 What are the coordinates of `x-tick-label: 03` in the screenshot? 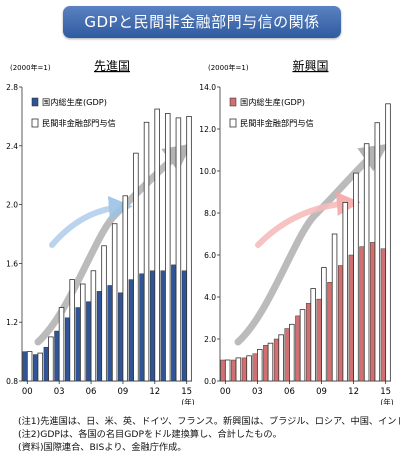 It's located at (257, 392).